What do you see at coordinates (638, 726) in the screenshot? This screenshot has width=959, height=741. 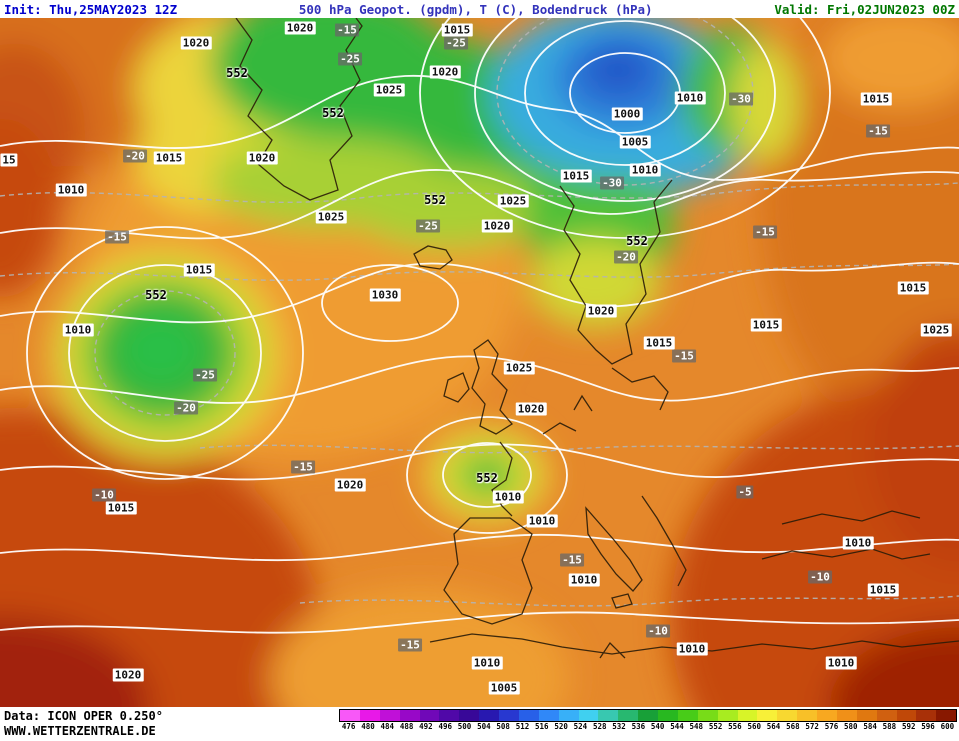 I see `legend-tick: 536` at bounding box center [638, 726].